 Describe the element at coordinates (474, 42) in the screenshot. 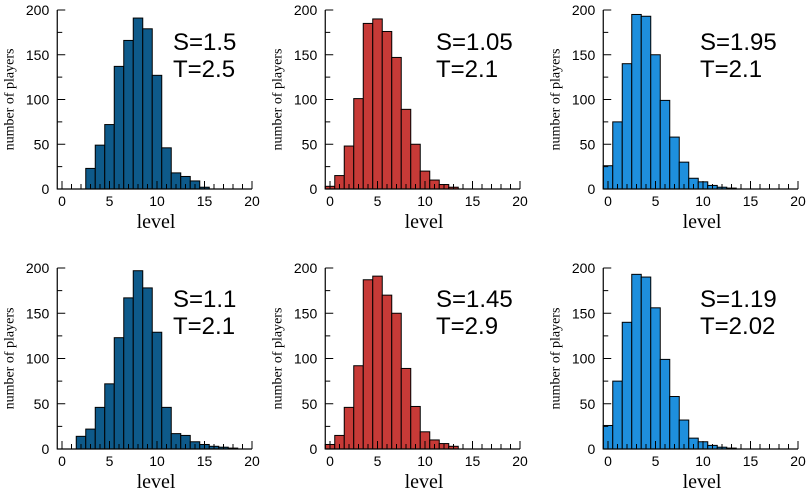

I see `parameter-annotation: S=1.05` at that location.